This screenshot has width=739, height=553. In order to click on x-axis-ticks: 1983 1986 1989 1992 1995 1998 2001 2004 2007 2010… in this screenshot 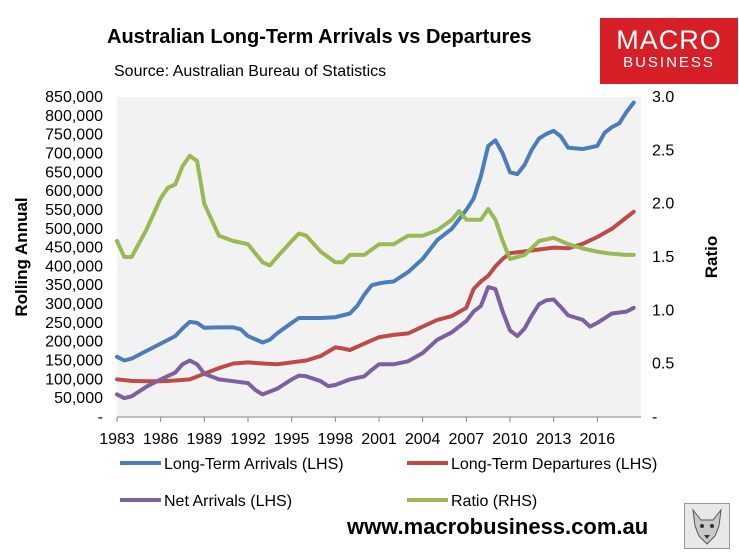, I will do `click(357, 432)`.